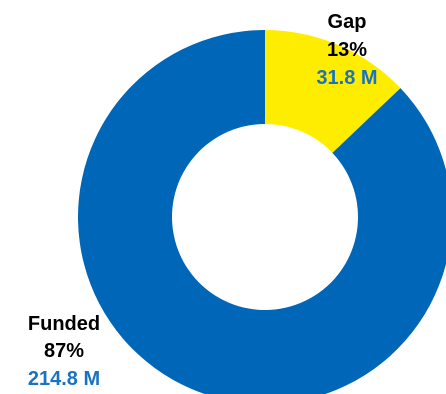 The height and width of the screenshot is (394, 446). What do you see at coordinates (333, 91) in the screenshot?
I see `donut-slice-gap` at bounding box center [333, 91].